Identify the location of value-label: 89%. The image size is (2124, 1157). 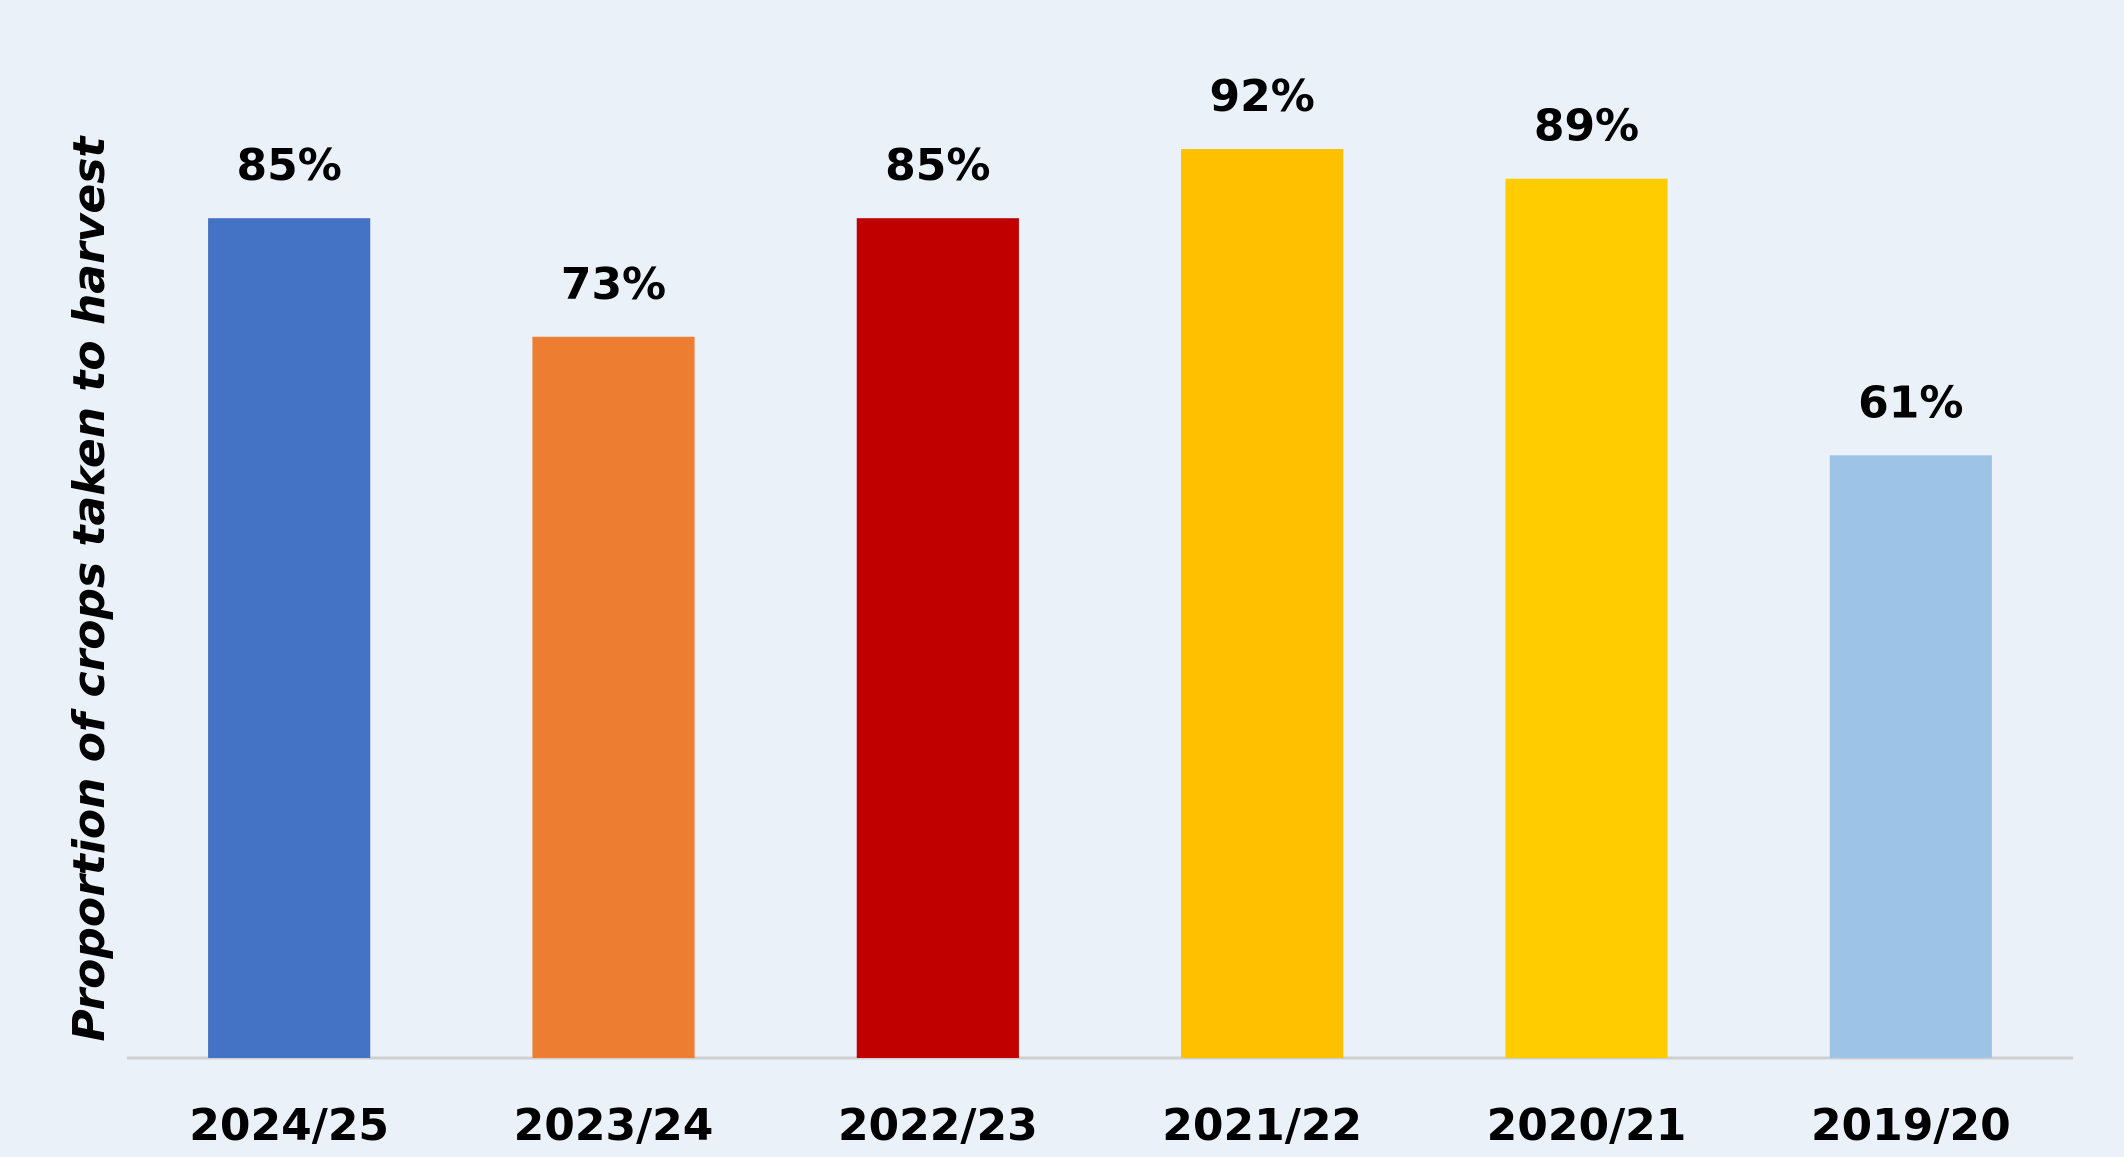
(1586, 126).